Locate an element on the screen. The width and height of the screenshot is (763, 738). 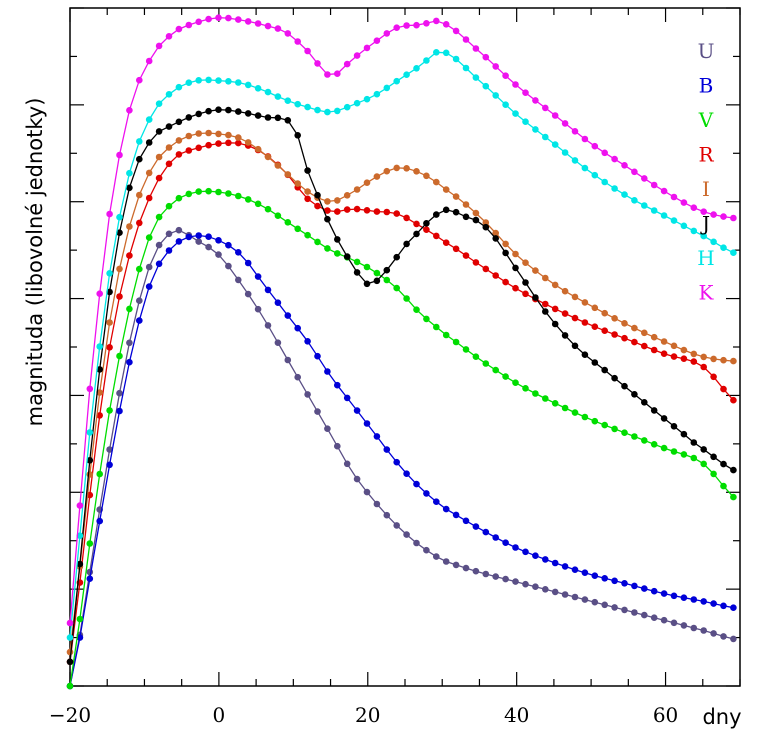
legend-label-R: R is located at coordinates (706, 155).